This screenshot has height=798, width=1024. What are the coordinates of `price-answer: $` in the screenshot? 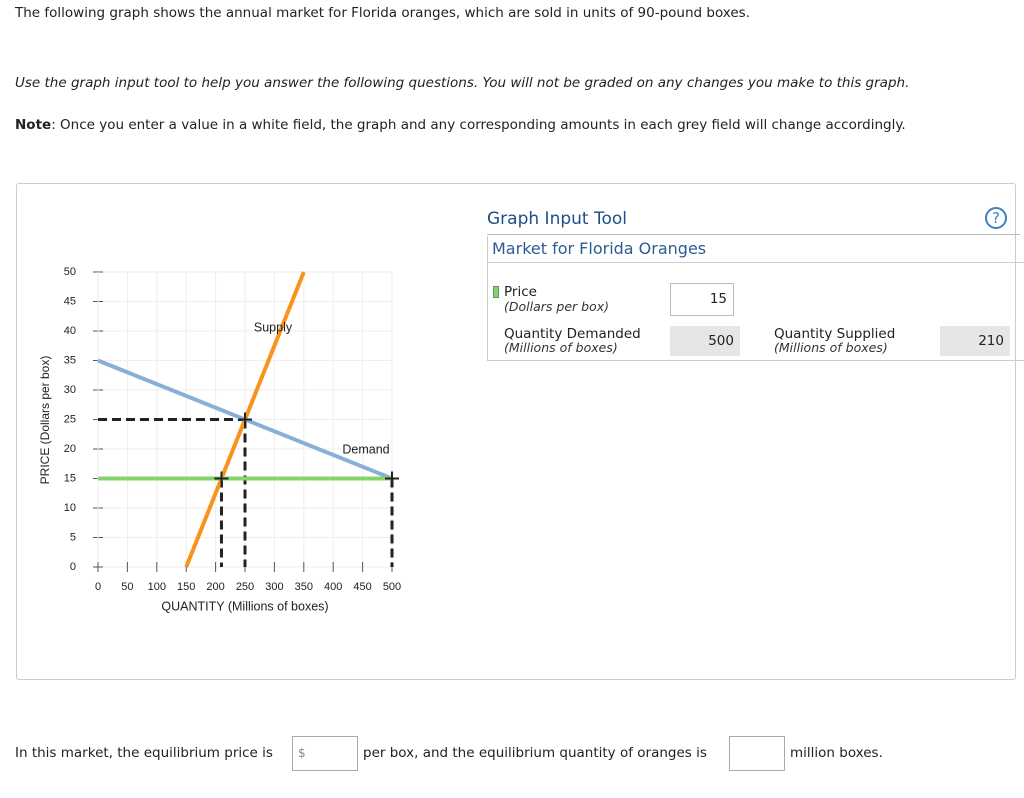 It's located at (325, 753).